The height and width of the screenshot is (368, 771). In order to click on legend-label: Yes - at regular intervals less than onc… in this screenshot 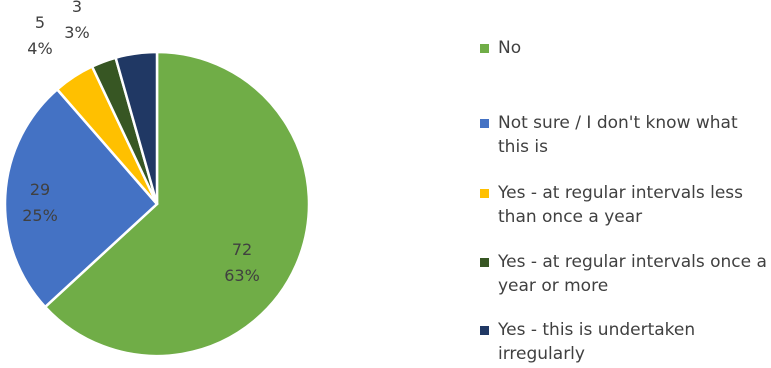, I will do `click(621, 205)`.